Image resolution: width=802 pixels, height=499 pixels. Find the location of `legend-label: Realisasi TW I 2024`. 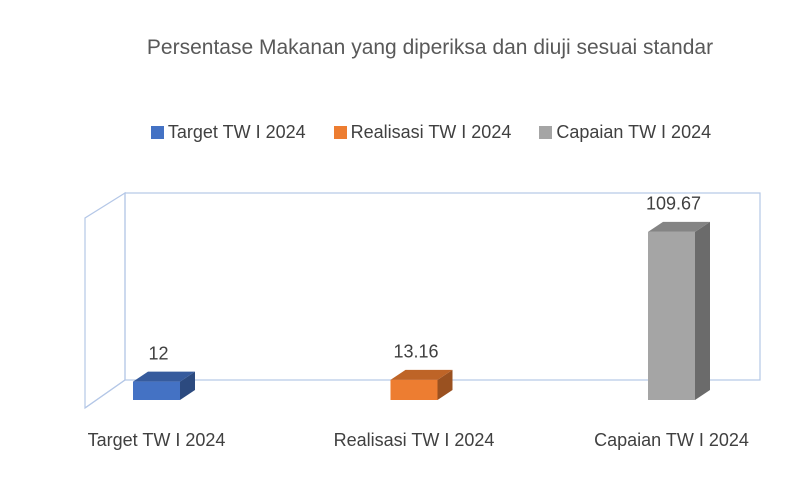

legend-label: Realisasi TW I 2024 is located at coordinates (431, 132).